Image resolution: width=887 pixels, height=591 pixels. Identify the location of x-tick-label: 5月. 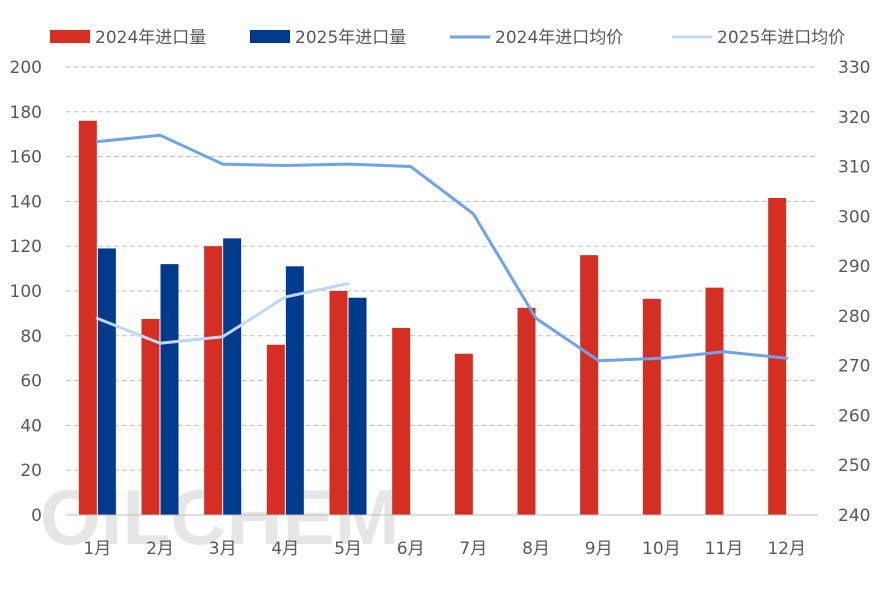
(348, 549).